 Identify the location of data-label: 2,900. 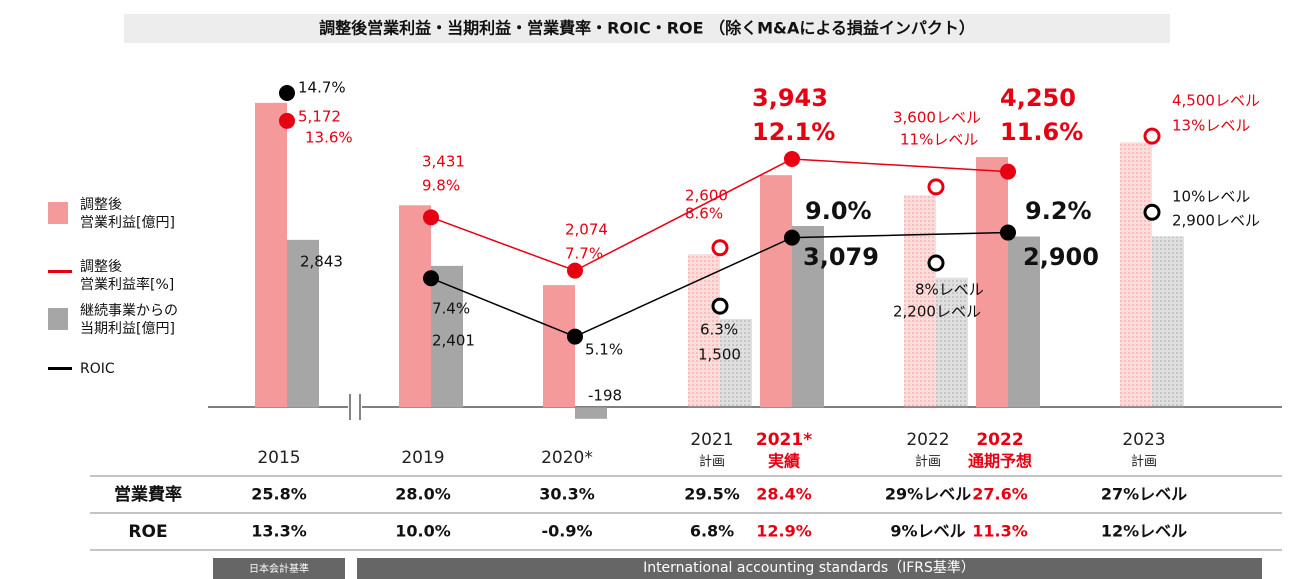
(1061, 257).